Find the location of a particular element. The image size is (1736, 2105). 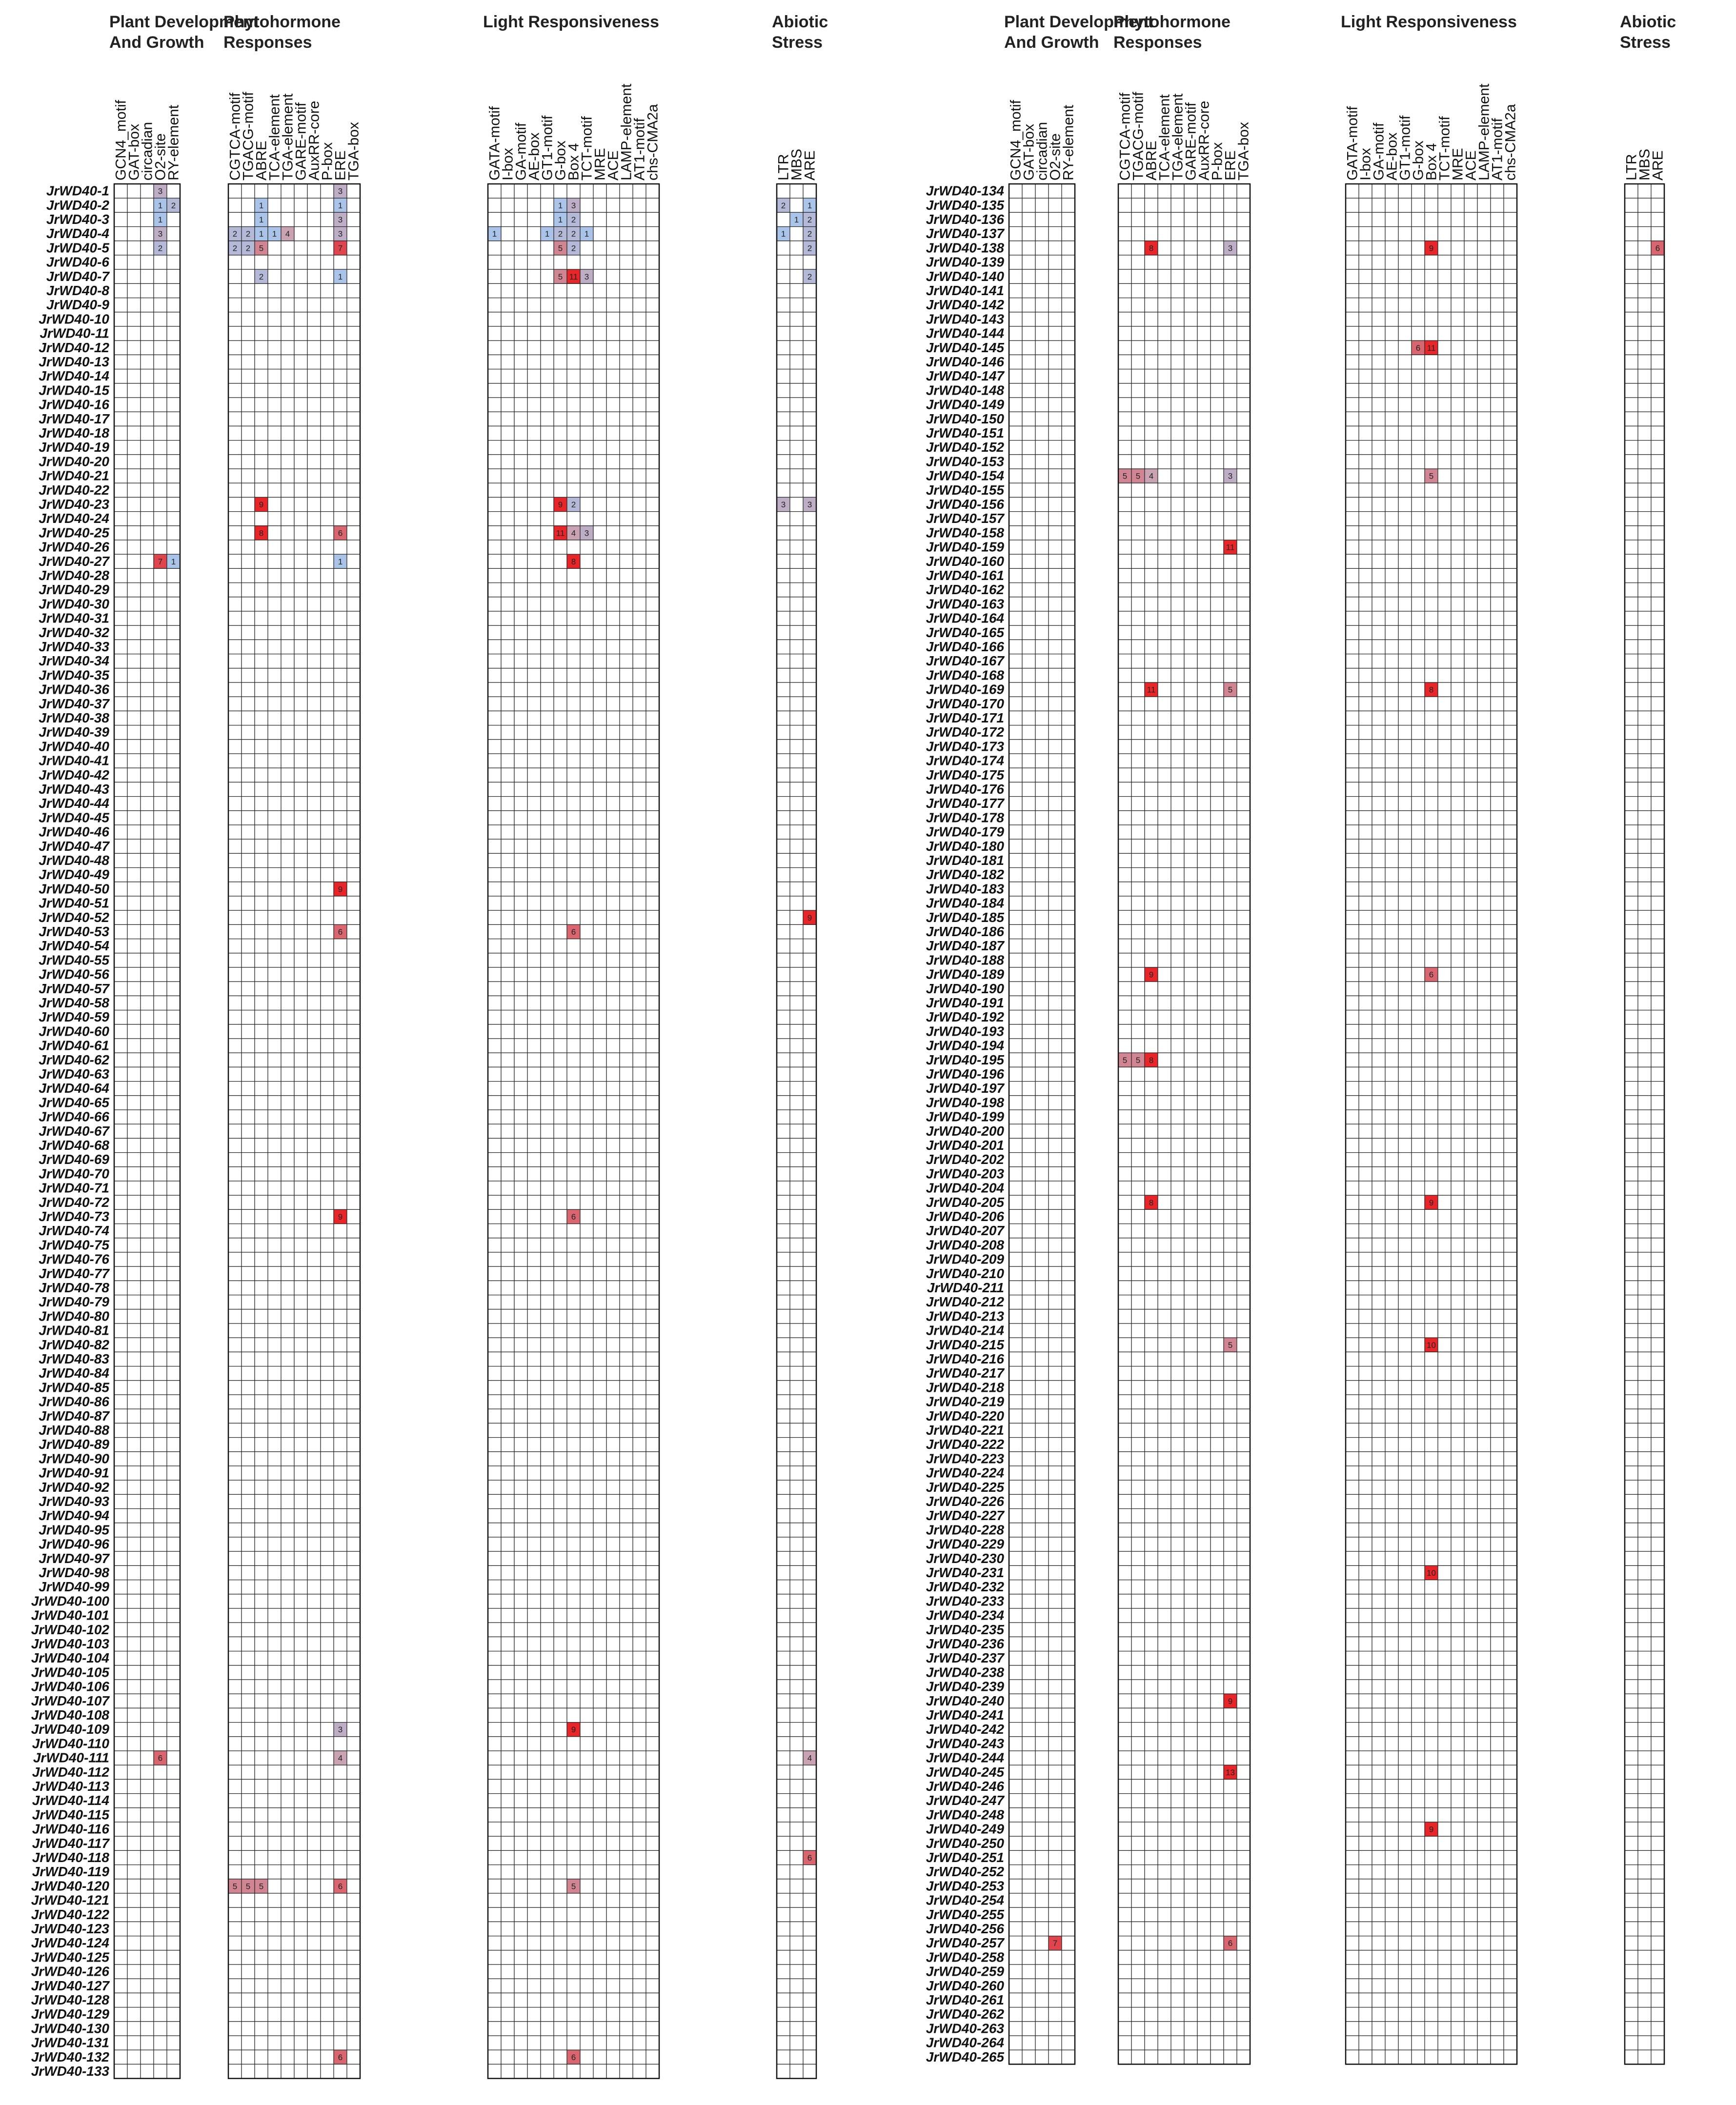

row-label: JrWD40-32 is located at coordinates (74, 632).